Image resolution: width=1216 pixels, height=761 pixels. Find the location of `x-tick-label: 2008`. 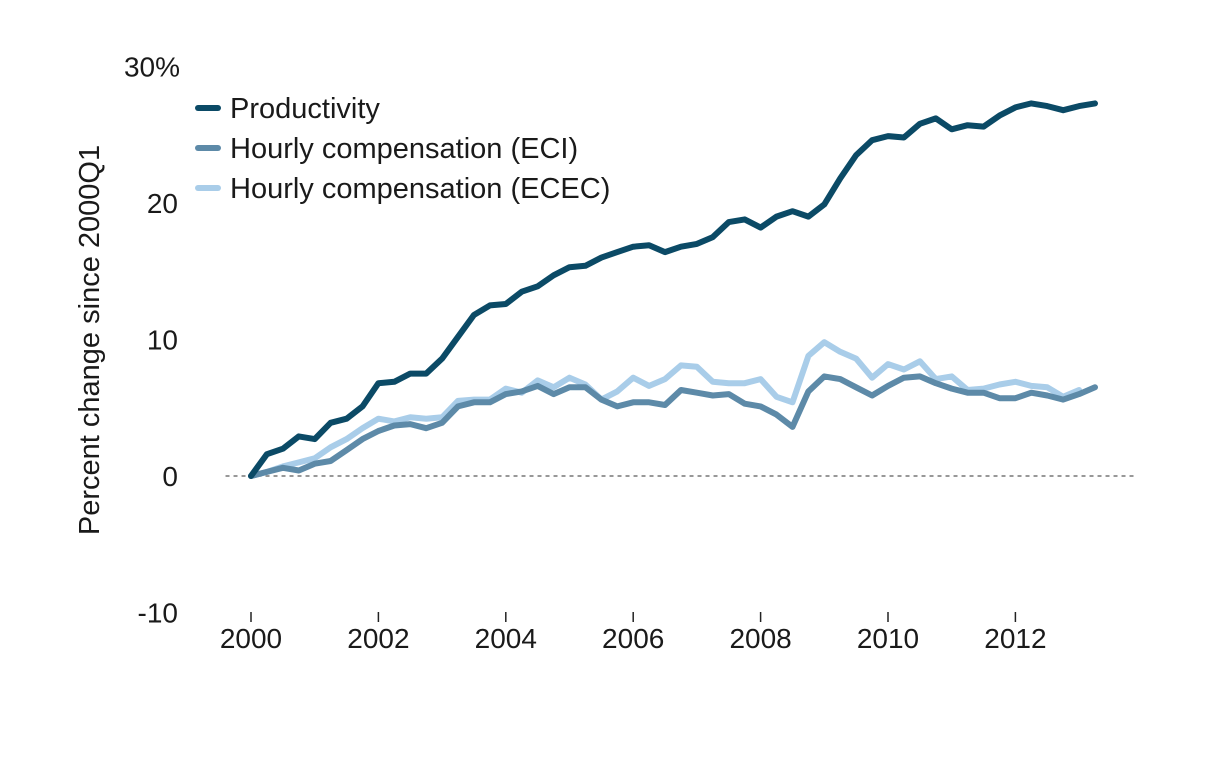

x-tick-label: 2008 is located at coordinates (760, 638).